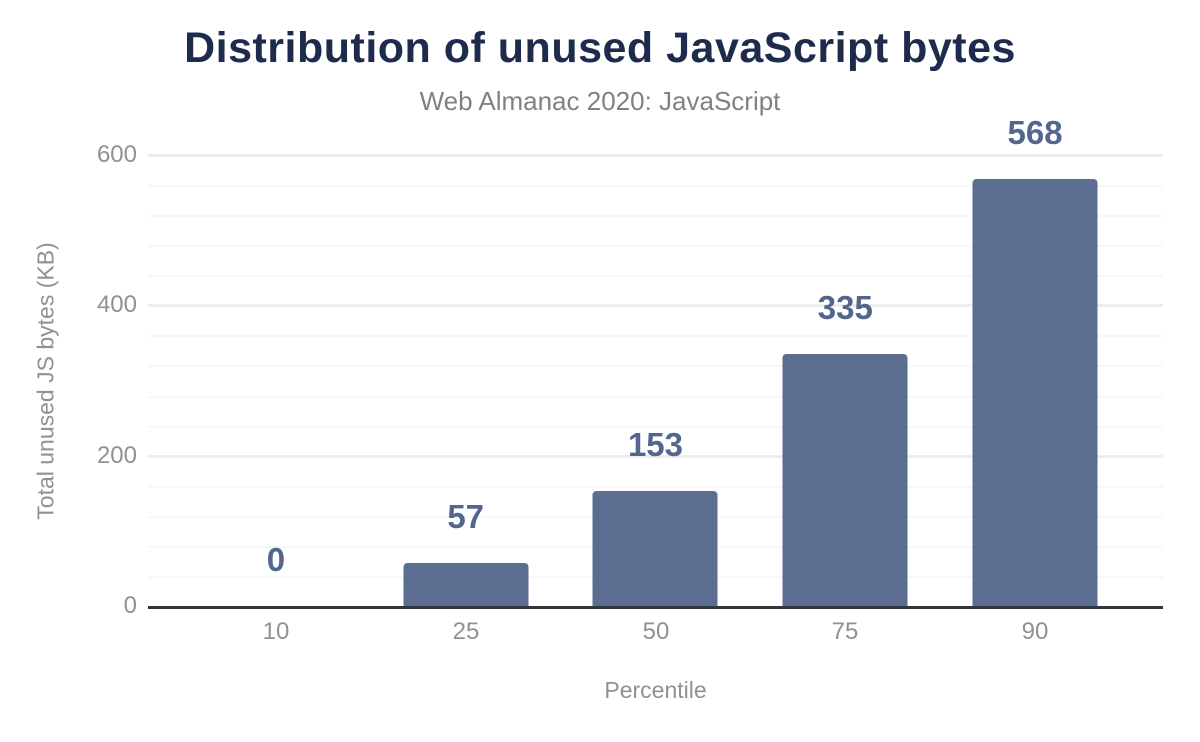  What do you see at coordinates (466, 631) in the screenshot?
I see `x-tick-label-25: 25` at bounding box center [466, 631].